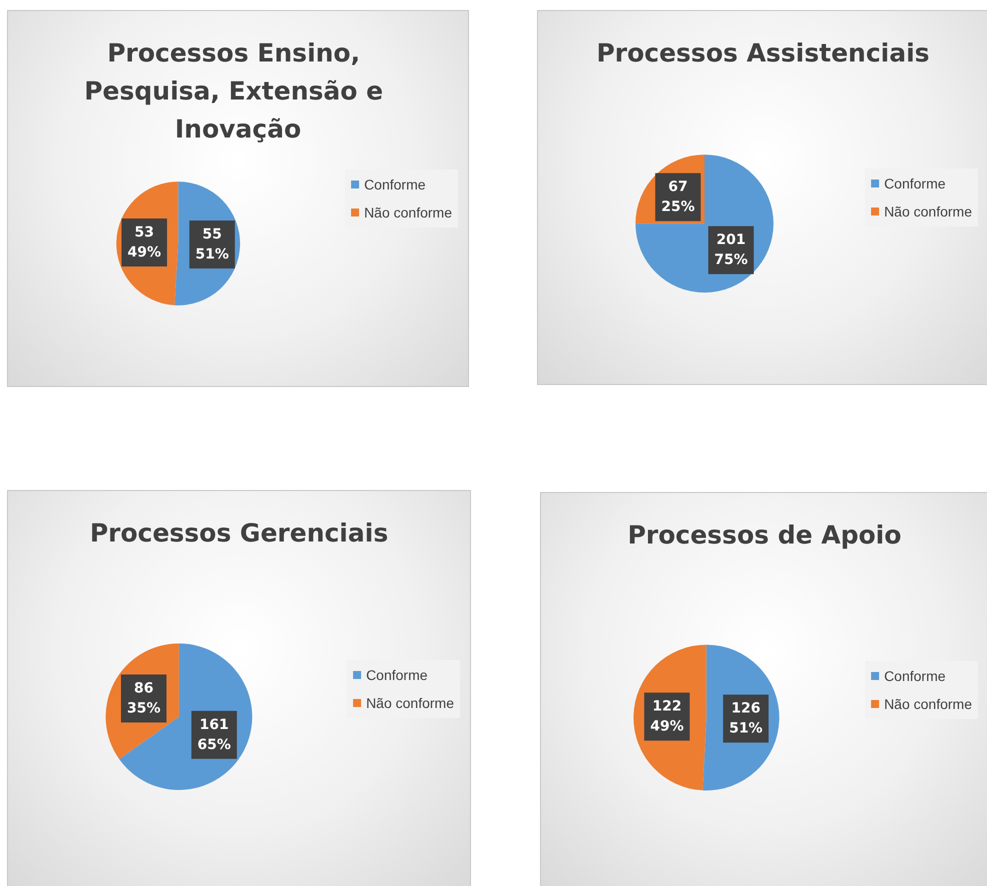 This screenshot has width=987, height=886. Describe the element at coordinates (678, 197) in the screenshot. I see `data-label: 67 25%` at that location.